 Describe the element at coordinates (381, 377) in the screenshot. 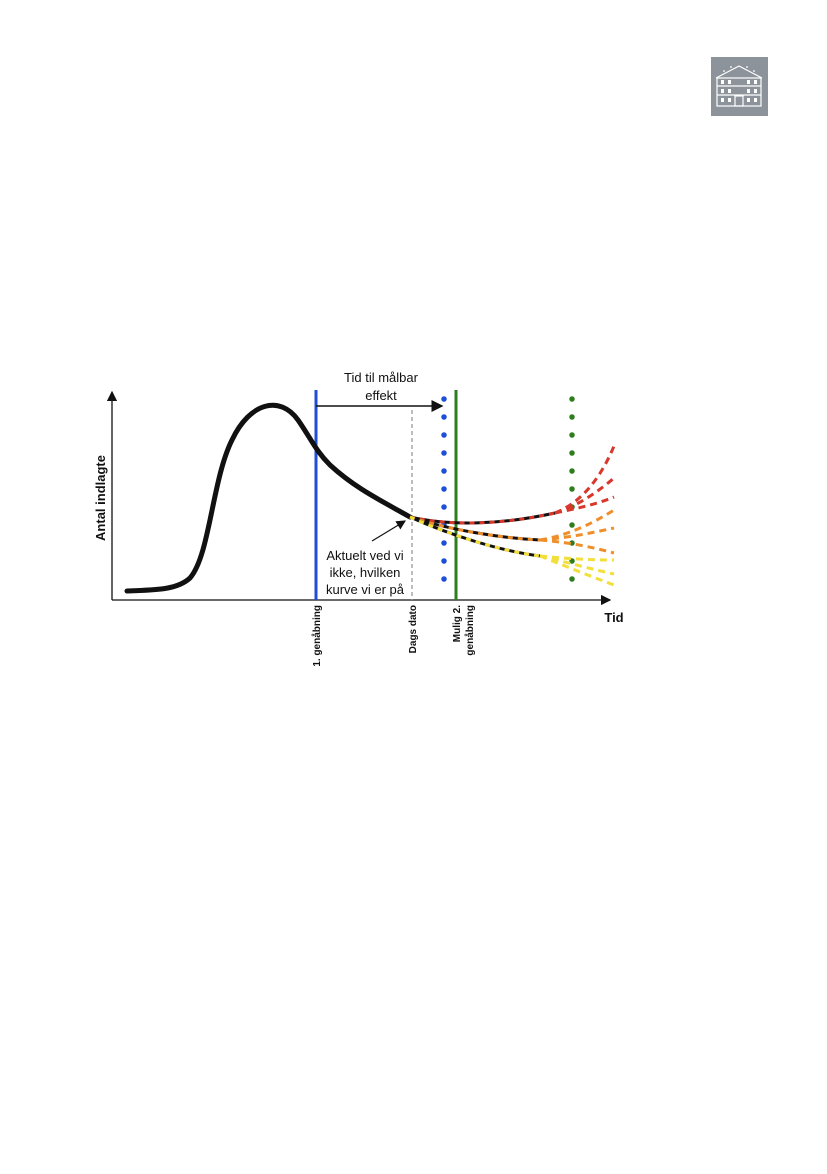

I see `arrow-label: Tid til målbar` at that location.